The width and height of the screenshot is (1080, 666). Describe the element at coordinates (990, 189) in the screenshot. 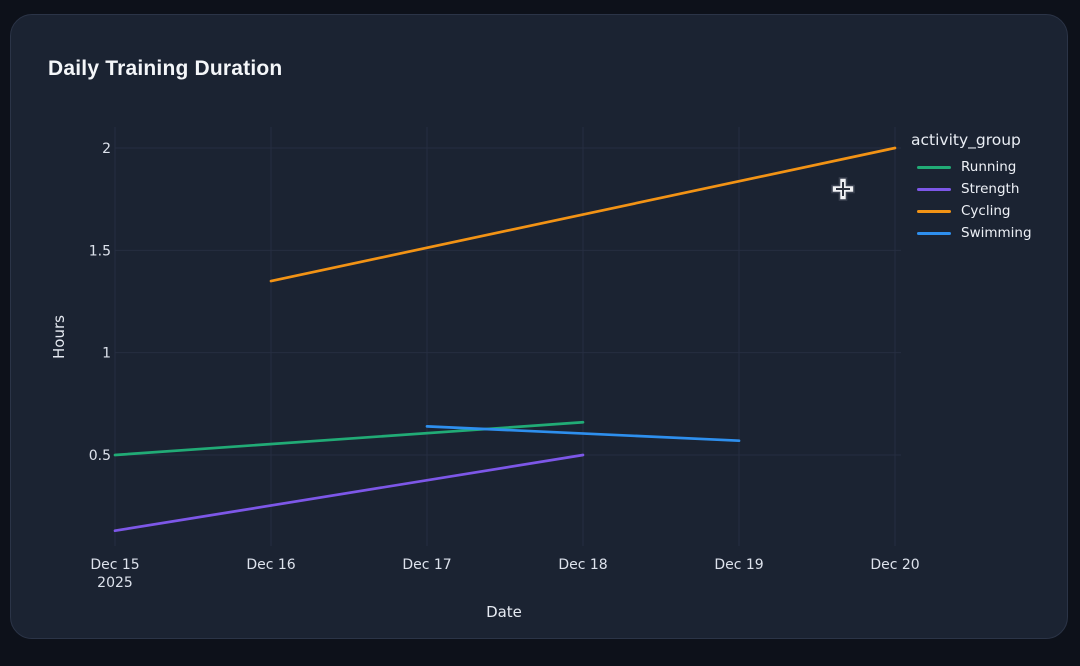

I see `legend-item-label: Strength` at that location.